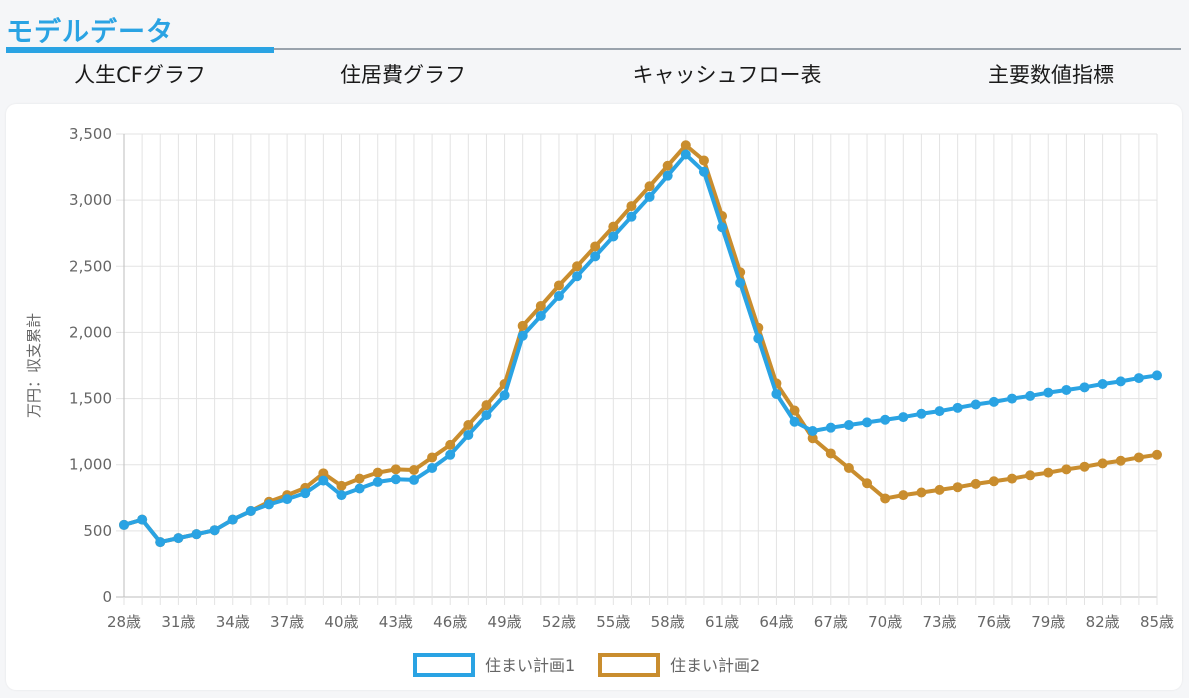 This screenshot has height=698, width=1189. I want to click on x-tick-label: 82歳, so click(1103, 622).